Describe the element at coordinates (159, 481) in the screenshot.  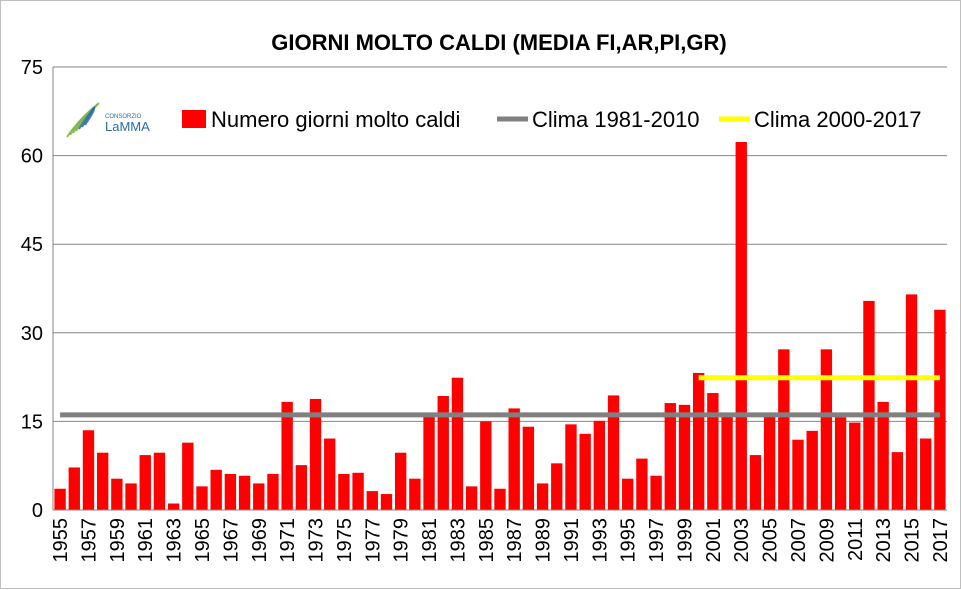
I see `bar-1962` at that location.